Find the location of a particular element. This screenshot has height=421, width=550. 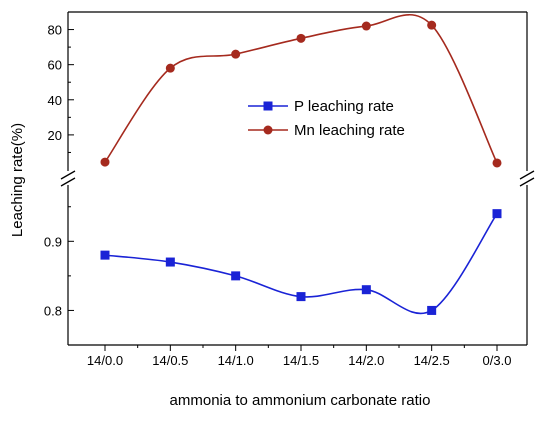

x-tick-label: 14/1.5 is located at coordinates (301, 360).